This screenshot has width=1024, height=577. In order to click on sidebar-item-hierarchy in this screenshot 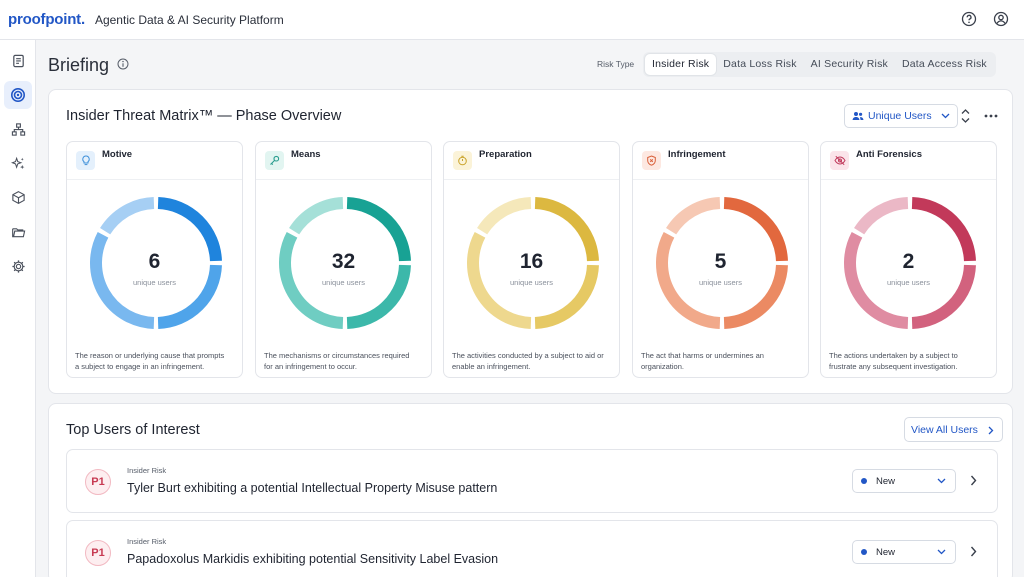, I will do `click(18, 129)`.